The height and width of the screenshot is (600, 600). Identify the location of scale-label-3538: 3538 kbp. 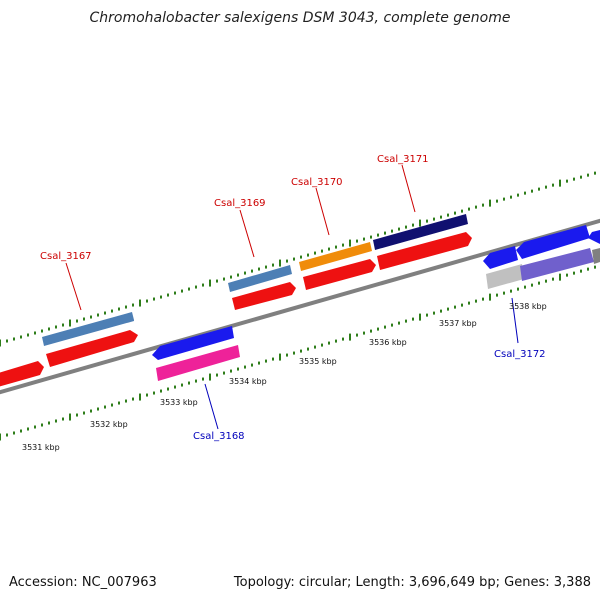
(528, 306).